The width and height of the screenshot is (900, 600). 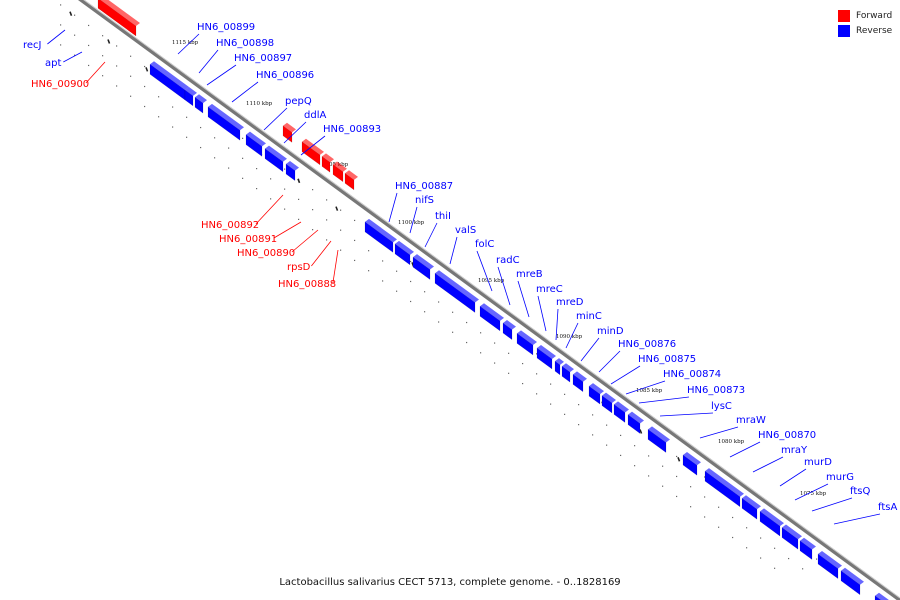 I want to click on gene-label-nifs: nifS, so click(x=424, y=200).